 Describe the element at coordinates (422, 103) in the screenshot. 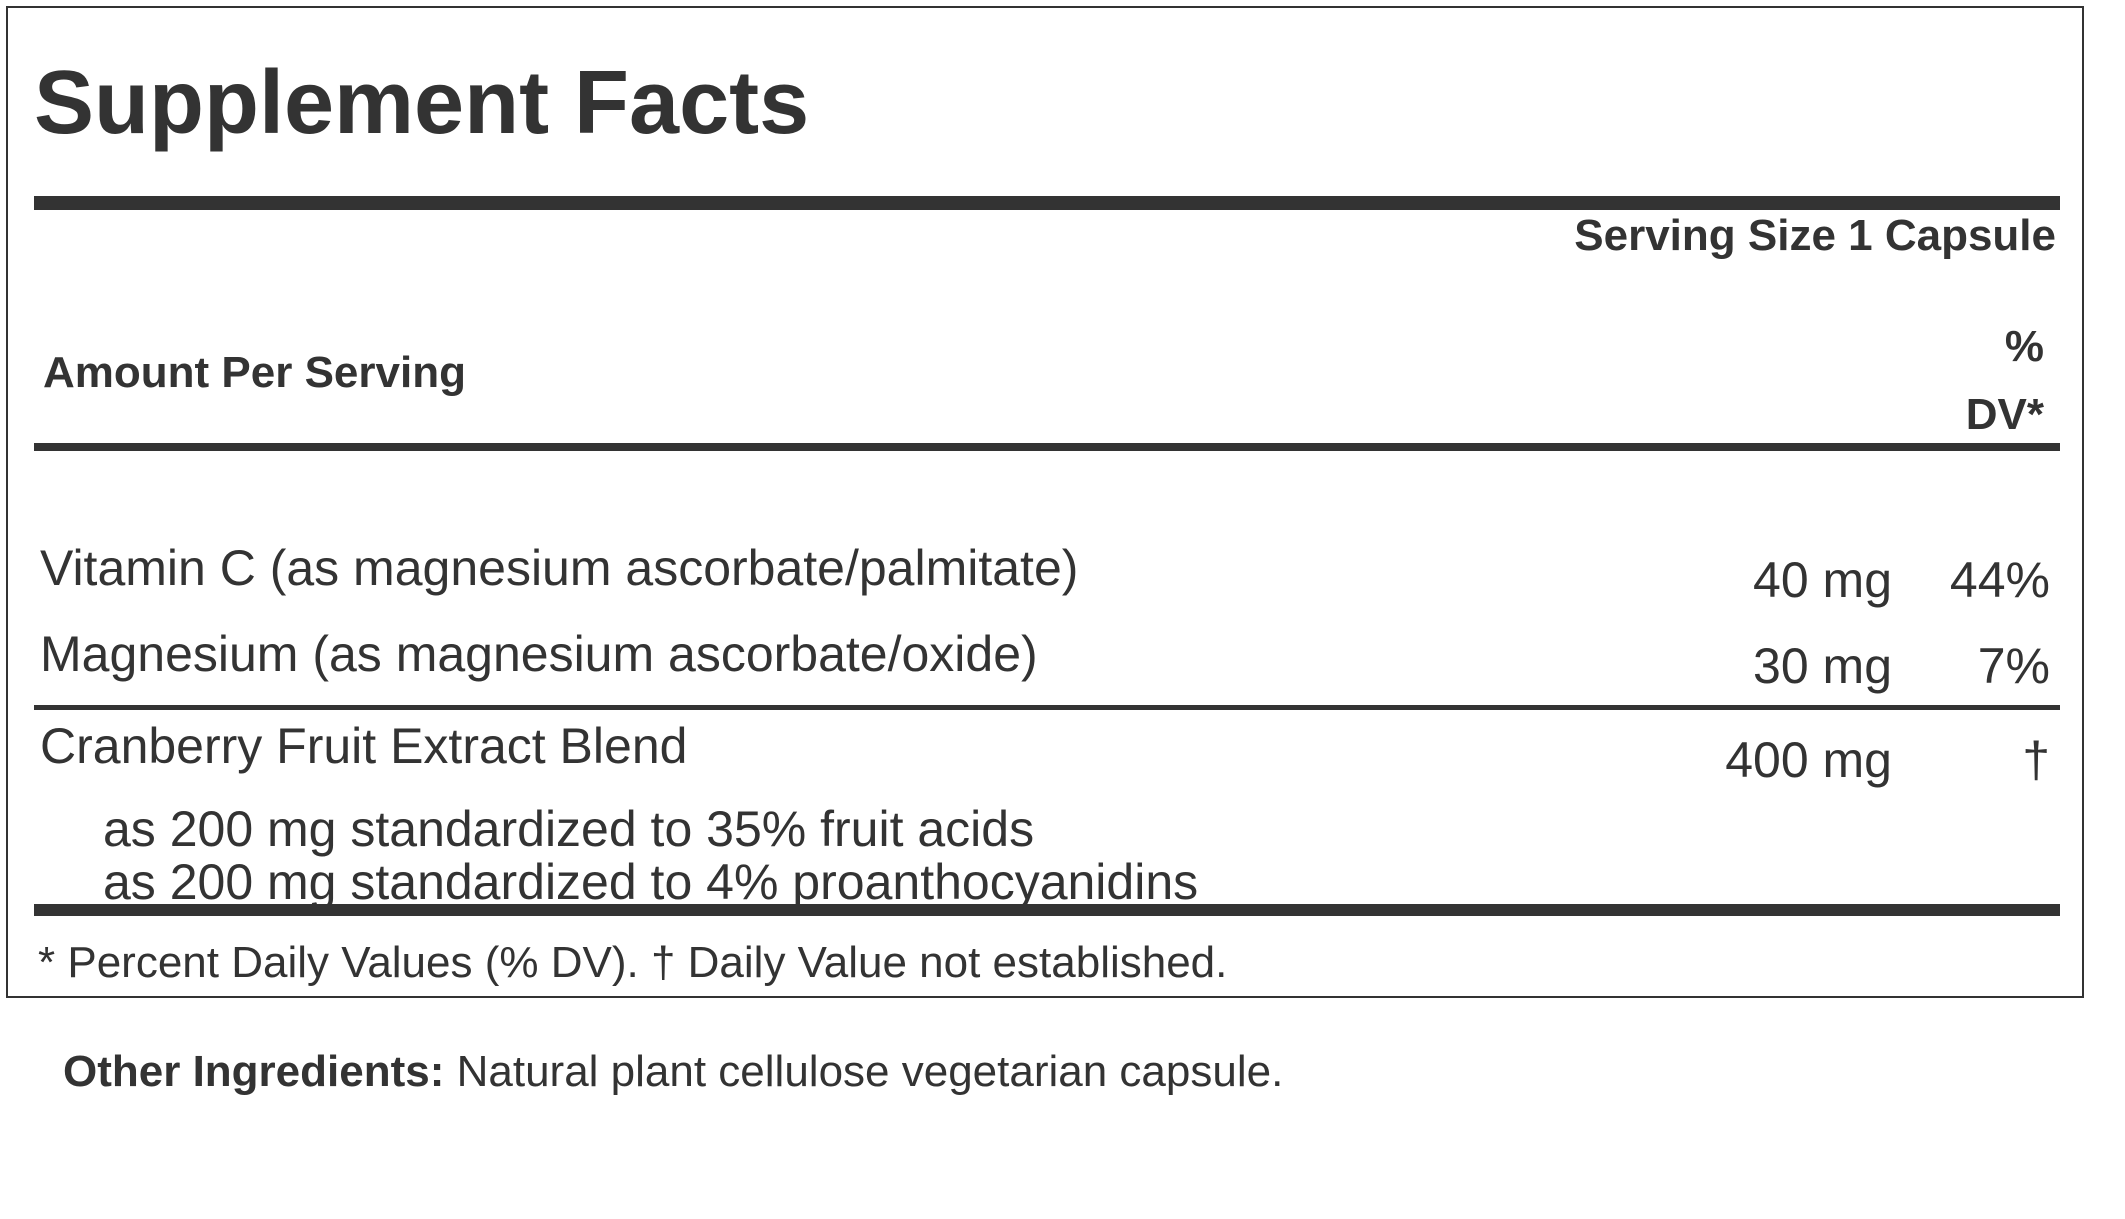

I see `panel-title: Supplement Facts` at that location.